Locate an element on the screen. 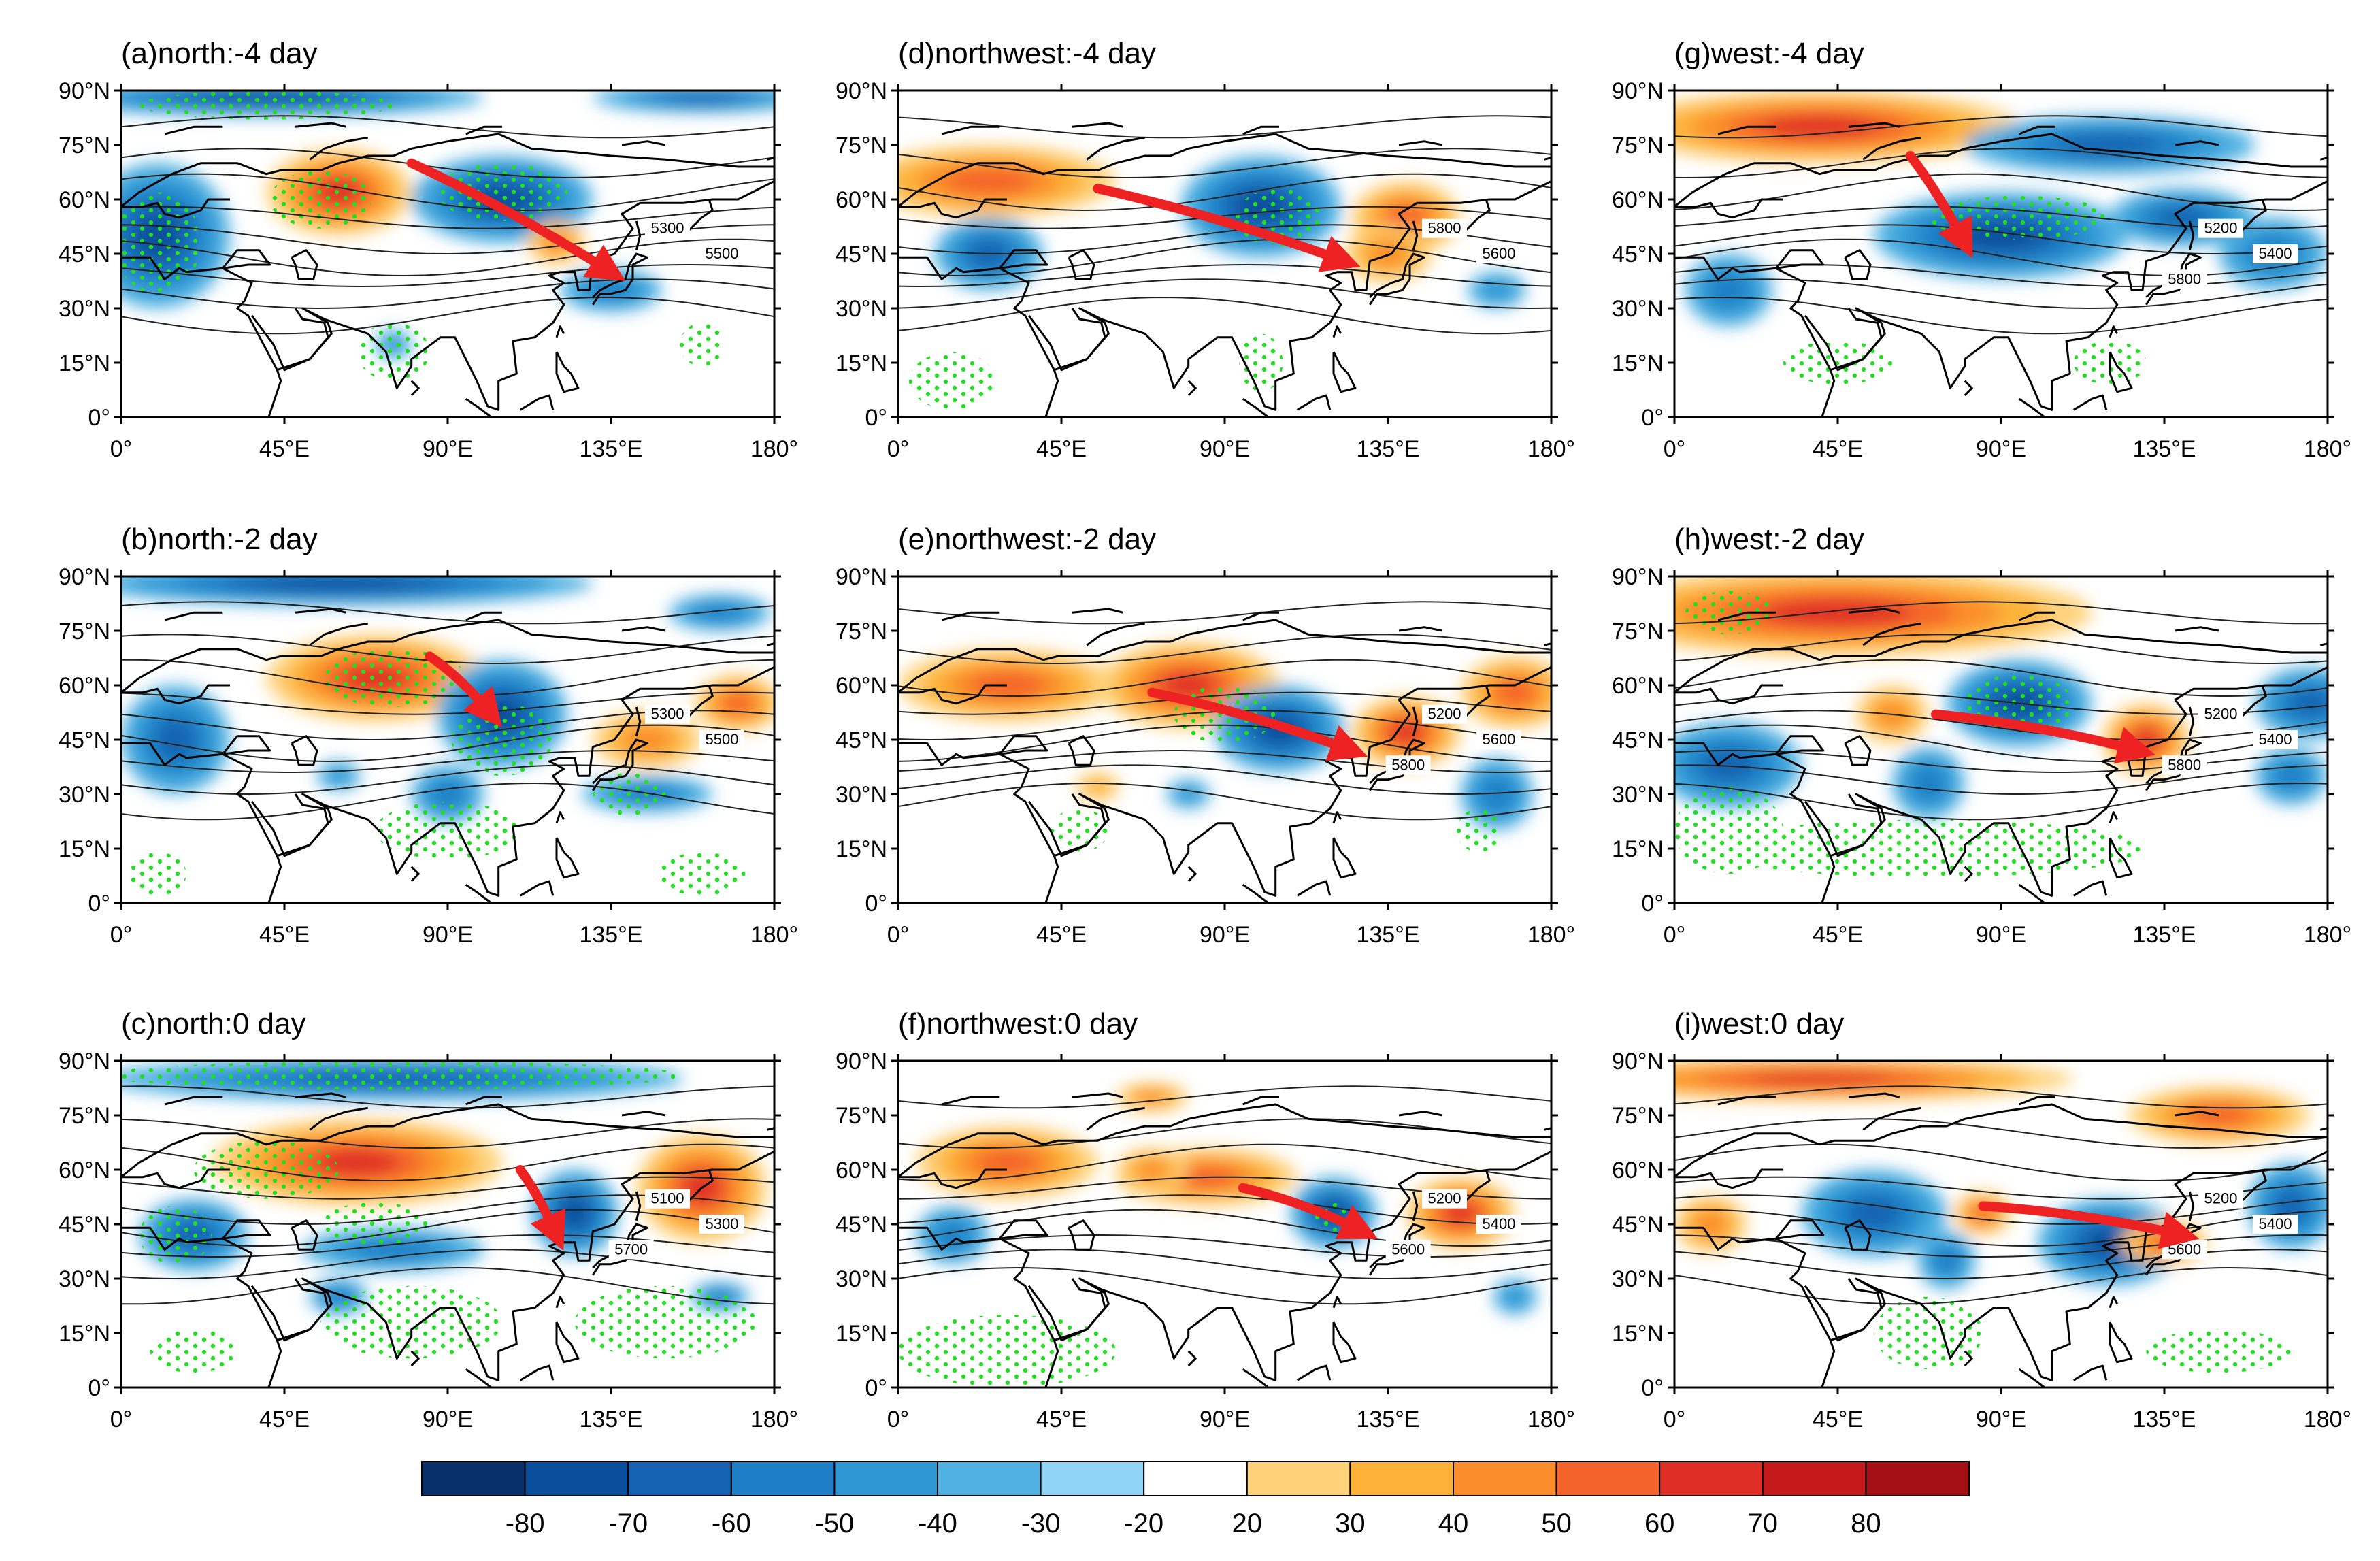 The height and width of the screenshot is (1561, 2380). contour-label: 5400 is located at coordinates (1498, 1224).